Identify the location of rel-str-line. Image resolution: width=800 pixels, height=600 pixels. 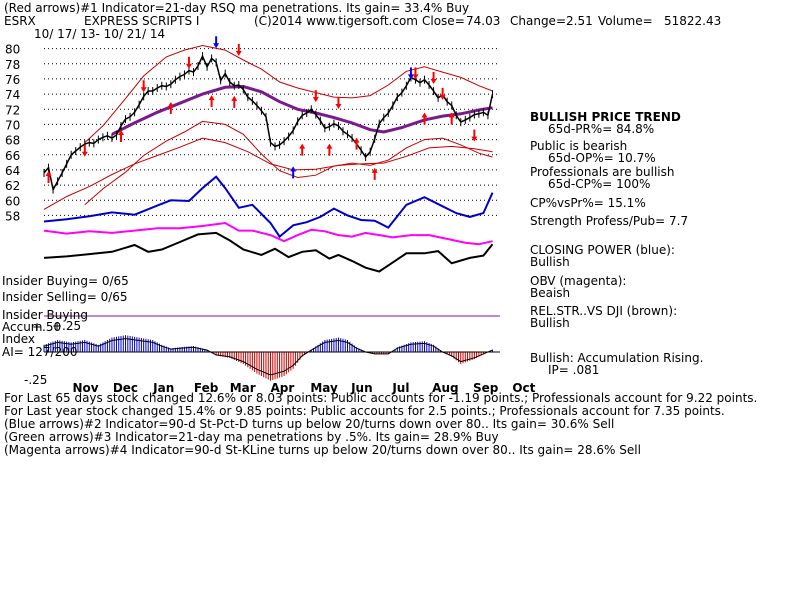
(268, 252).